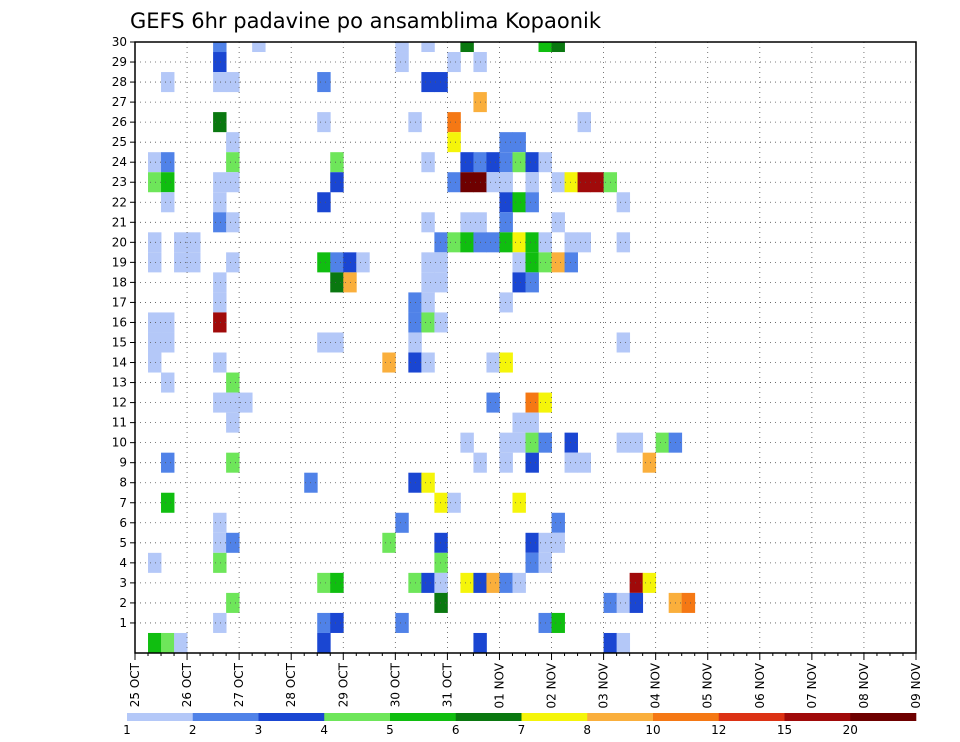 Image resolution: width=960 pixels, height=742 pixels. What do you see at coordinates (522, 730) in the screenshot?
I see `legend-level-label: 7` at bounding box center [522, 730].